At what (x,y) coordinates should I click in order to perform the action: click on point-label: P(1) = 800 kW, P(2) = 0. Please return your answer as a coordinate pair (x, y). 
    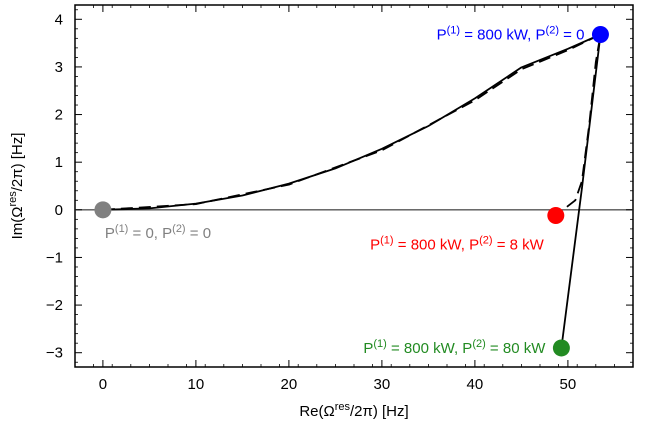
    Looking at the image, I should click on (511, 34).